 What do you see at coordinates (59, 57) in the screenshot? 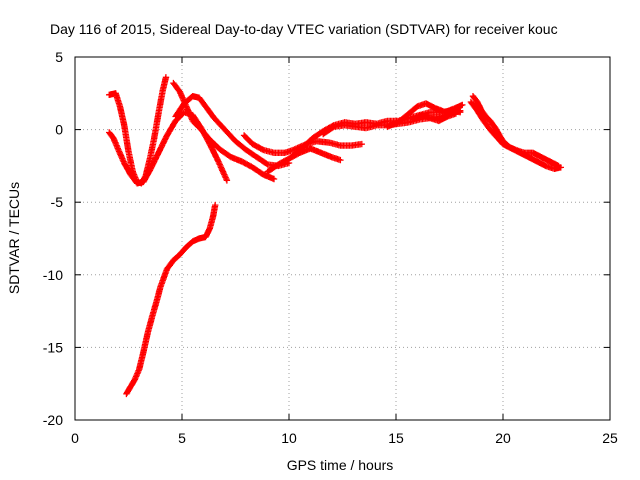
I see `y-tick-label: 5` at bounding box center [59, 57].